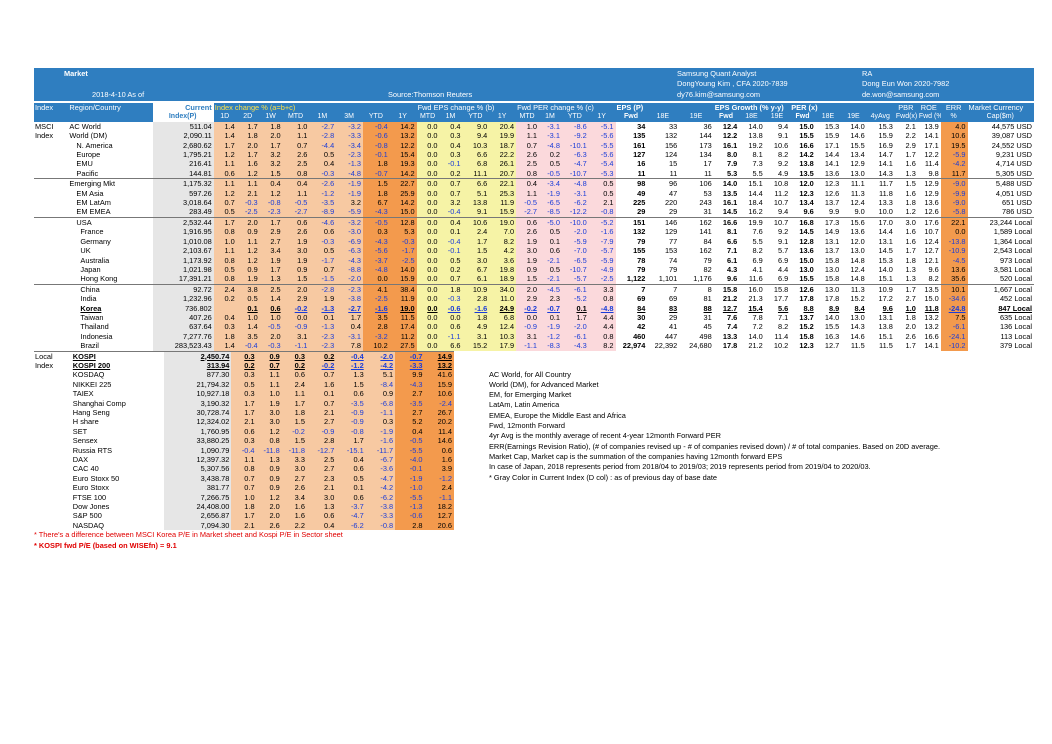 The width and height of the screenshot is (1052, 744). Describe the element at coordinates (732, 164) in the screenshot. I see `data-cell: 7.9` at that location.